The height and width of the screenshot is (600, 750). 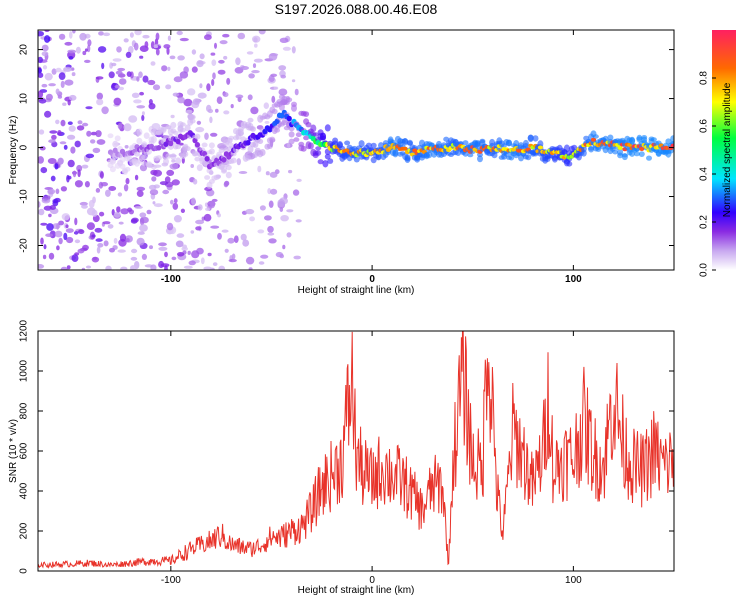 I want to click on y-tick-label: 600, so click(x=24, y=450).